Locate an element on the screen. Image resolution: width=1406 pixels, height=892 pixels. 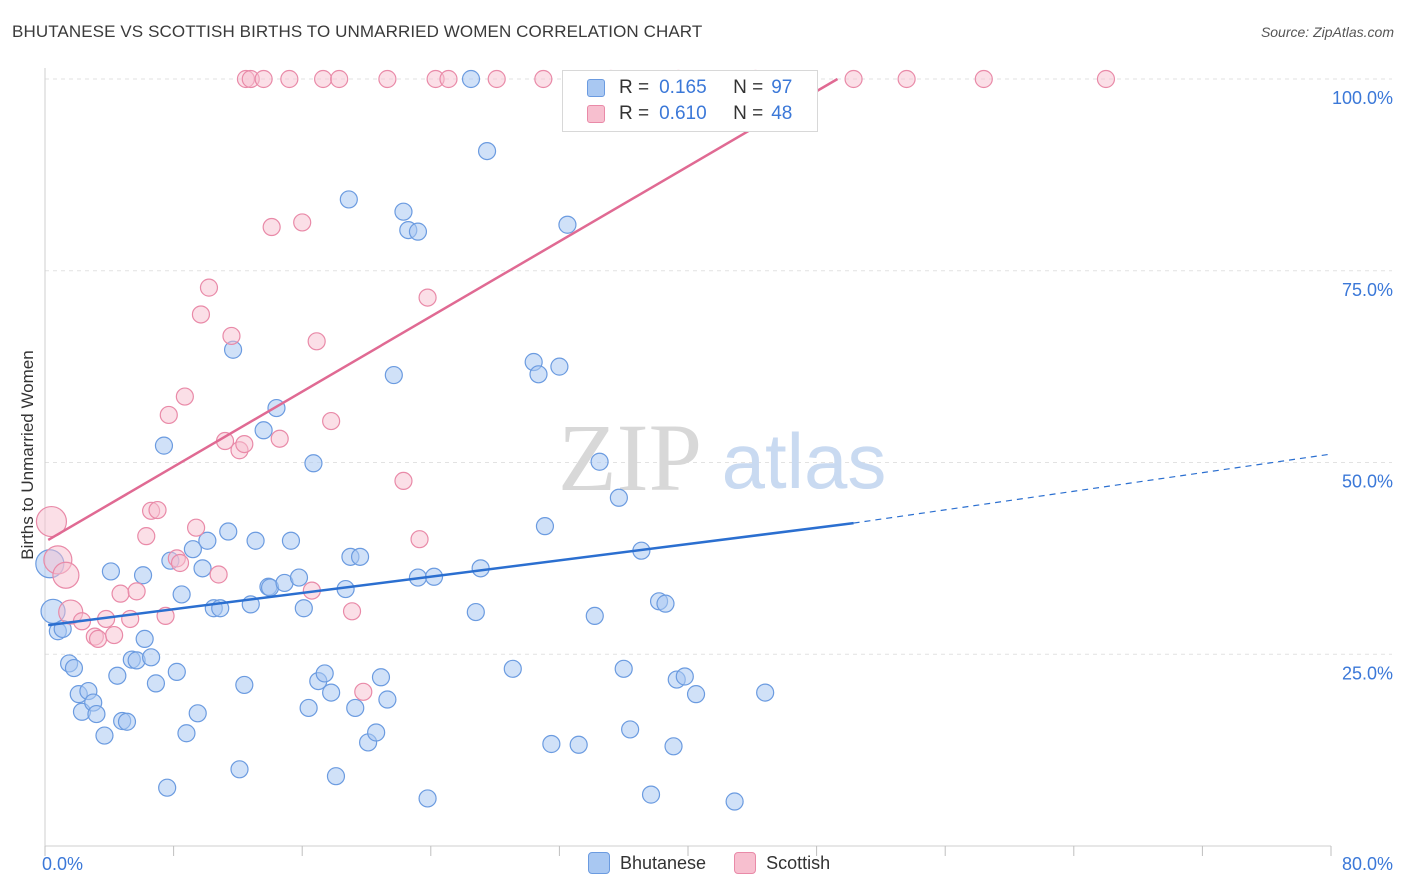
bottom-legend-scottish: Scottish is located at coordinates (782, 863).